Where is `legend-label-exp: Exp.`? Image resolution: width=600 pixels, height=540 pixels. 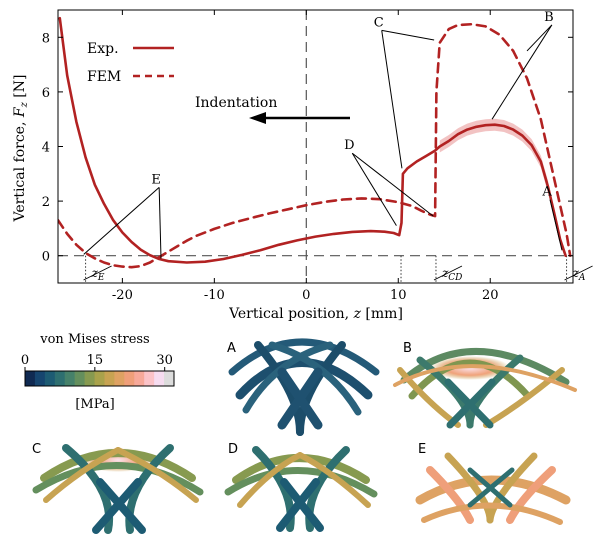
legend-label-exp: Exp. is located at coordinates (103, 49).